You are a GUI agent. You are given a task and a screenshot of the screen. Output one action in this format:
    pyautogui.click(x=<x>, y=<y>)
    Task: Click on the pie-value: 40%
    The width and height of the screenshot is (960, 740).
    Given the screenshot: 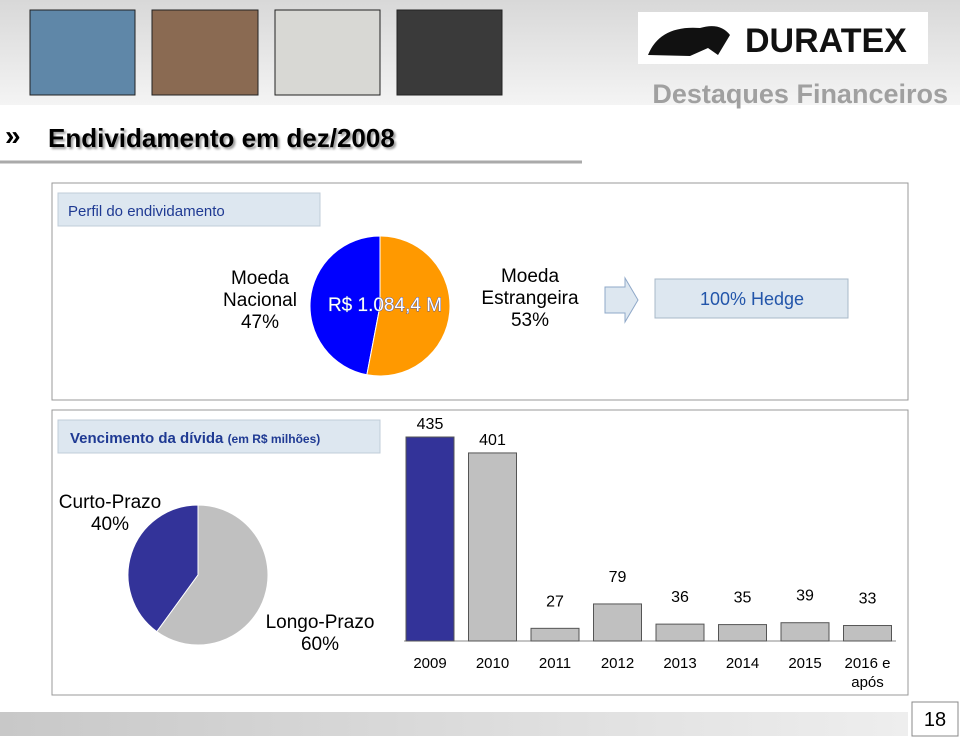 What is the action you would take?
    pyautogui.click(x=110, y=524)
    